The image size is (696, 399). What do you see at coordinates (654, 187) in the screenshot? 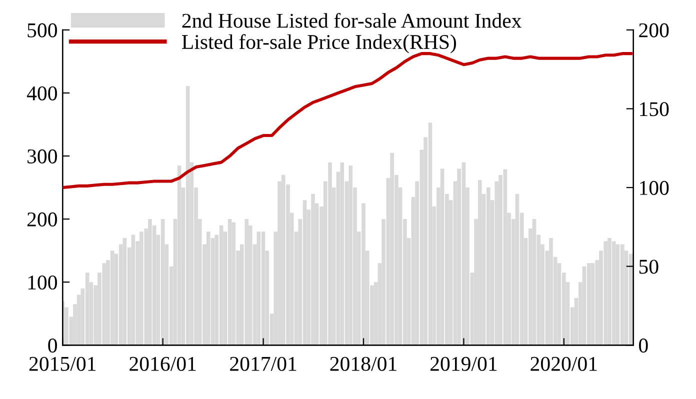
I see `y2-tick-label: 100` at bounding box center [654, 187].